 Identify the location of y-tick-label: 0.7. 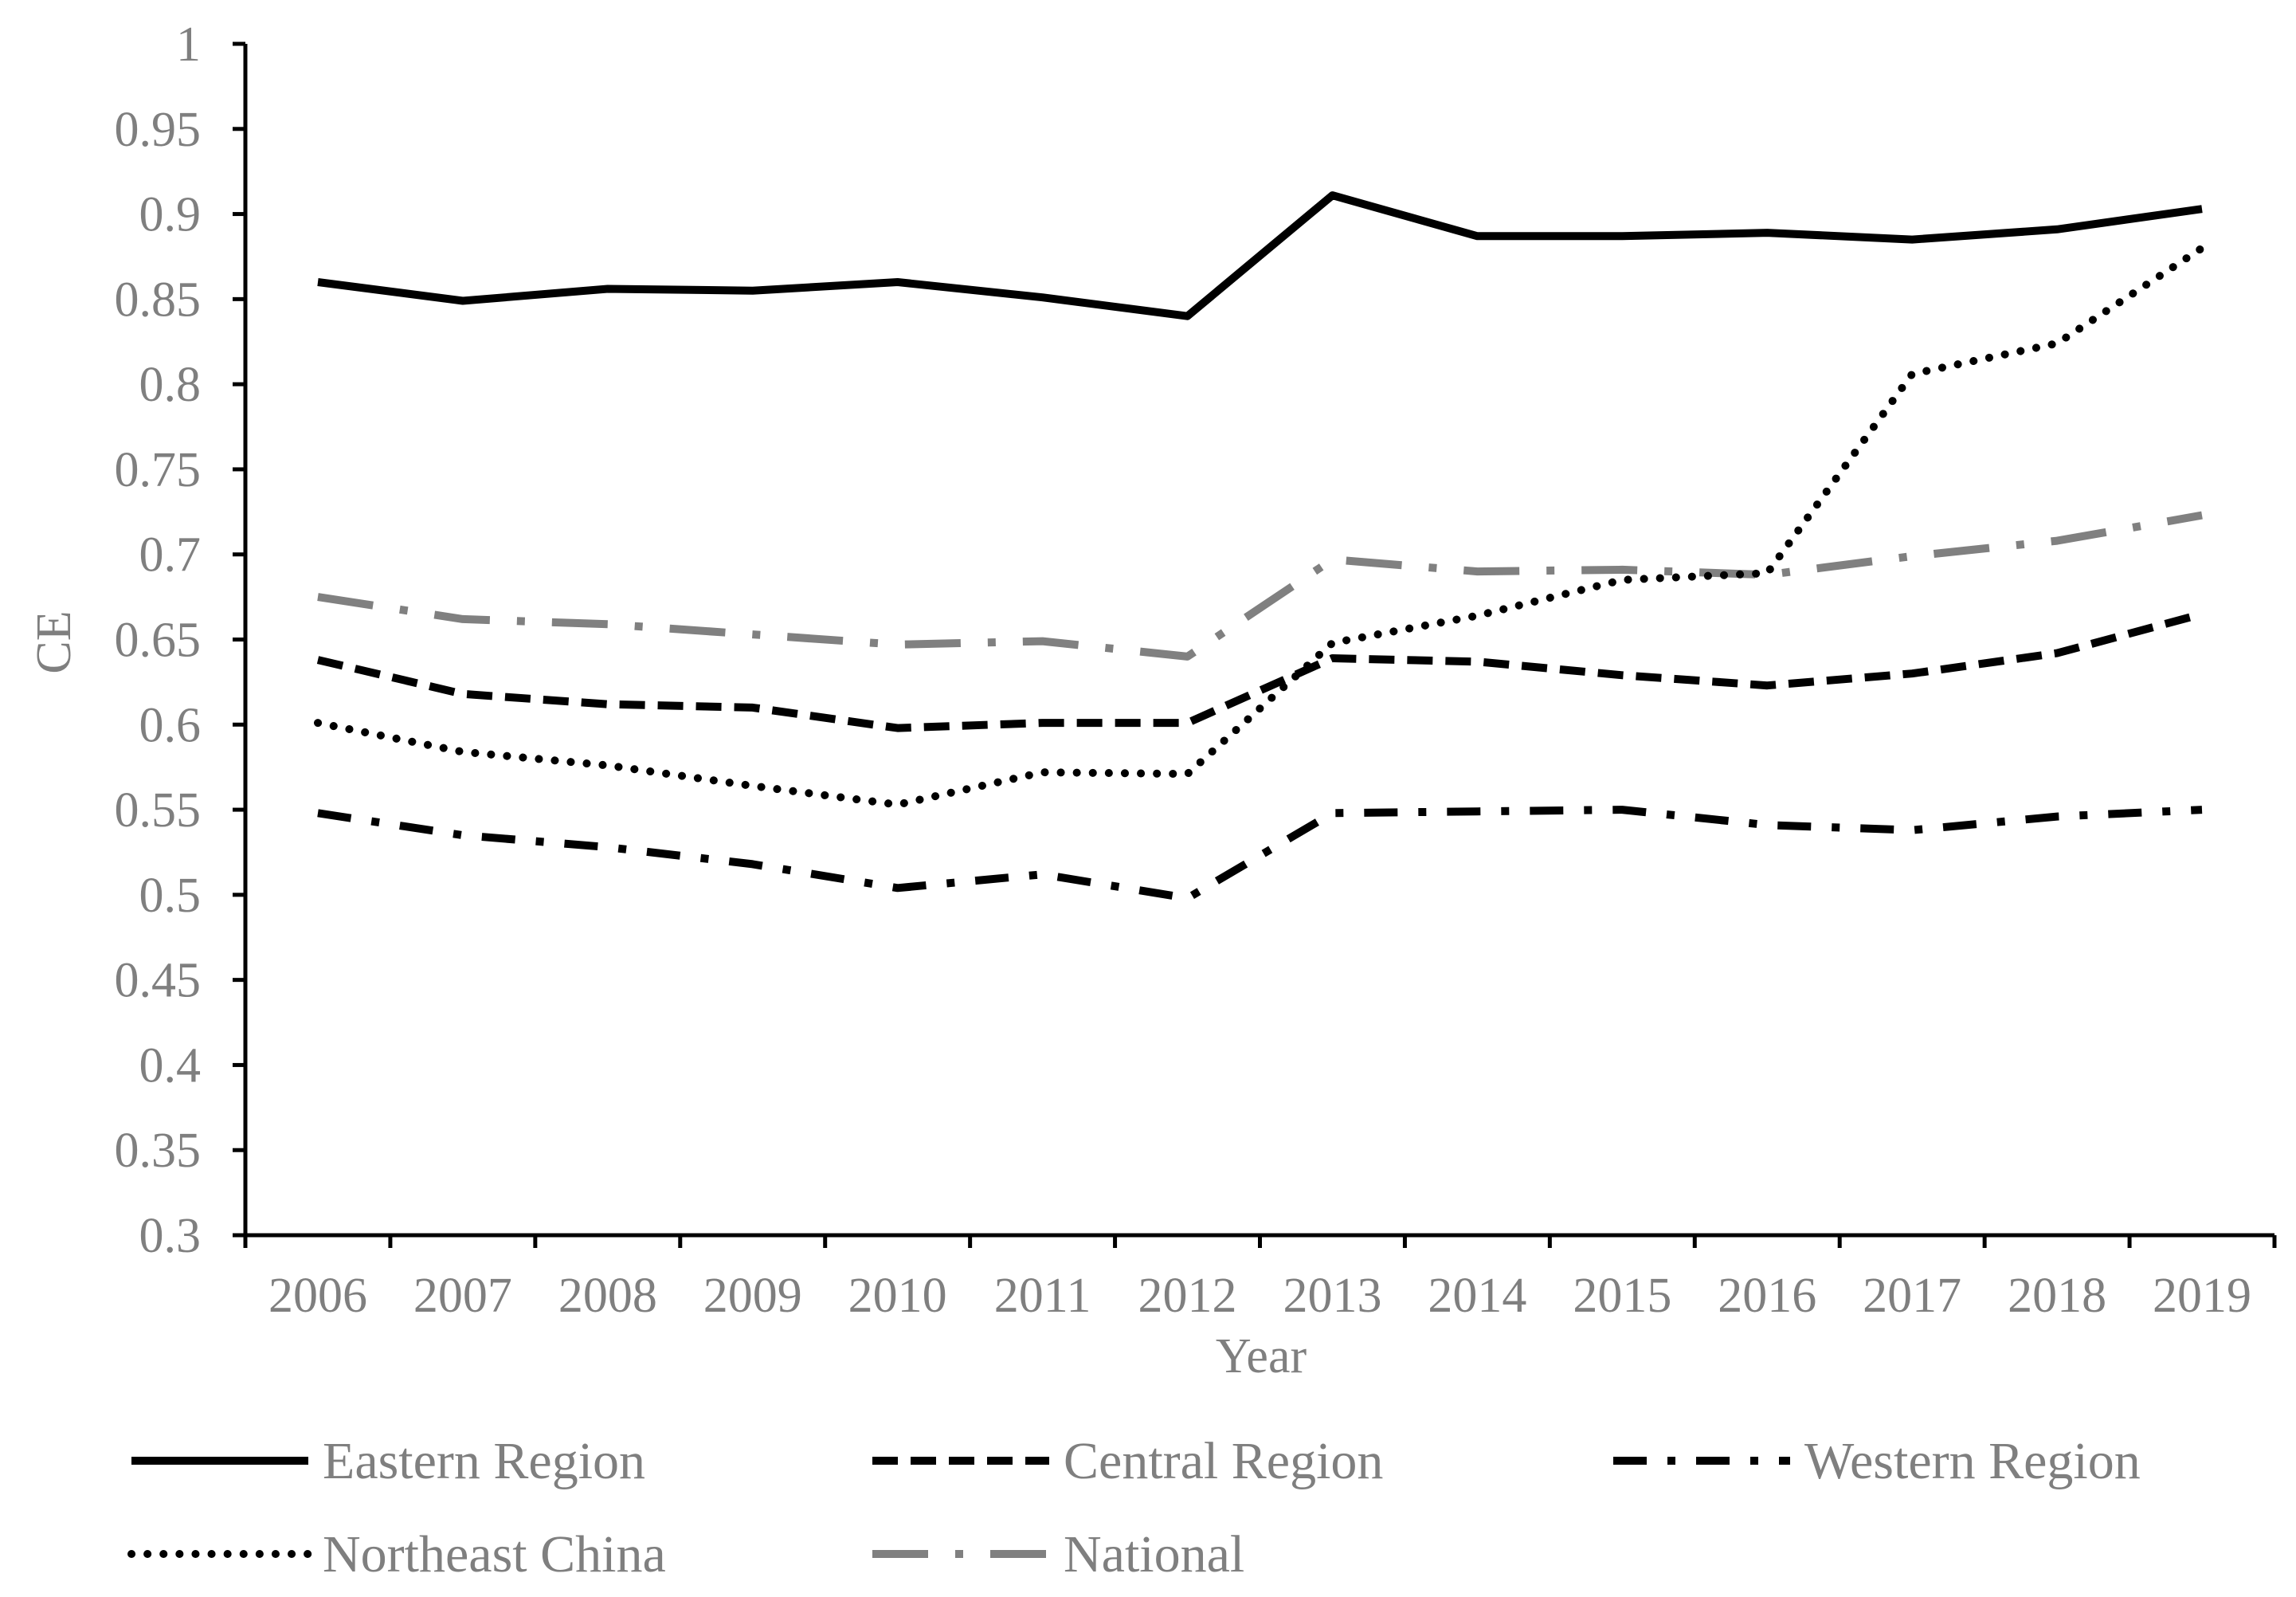
(171, 555).